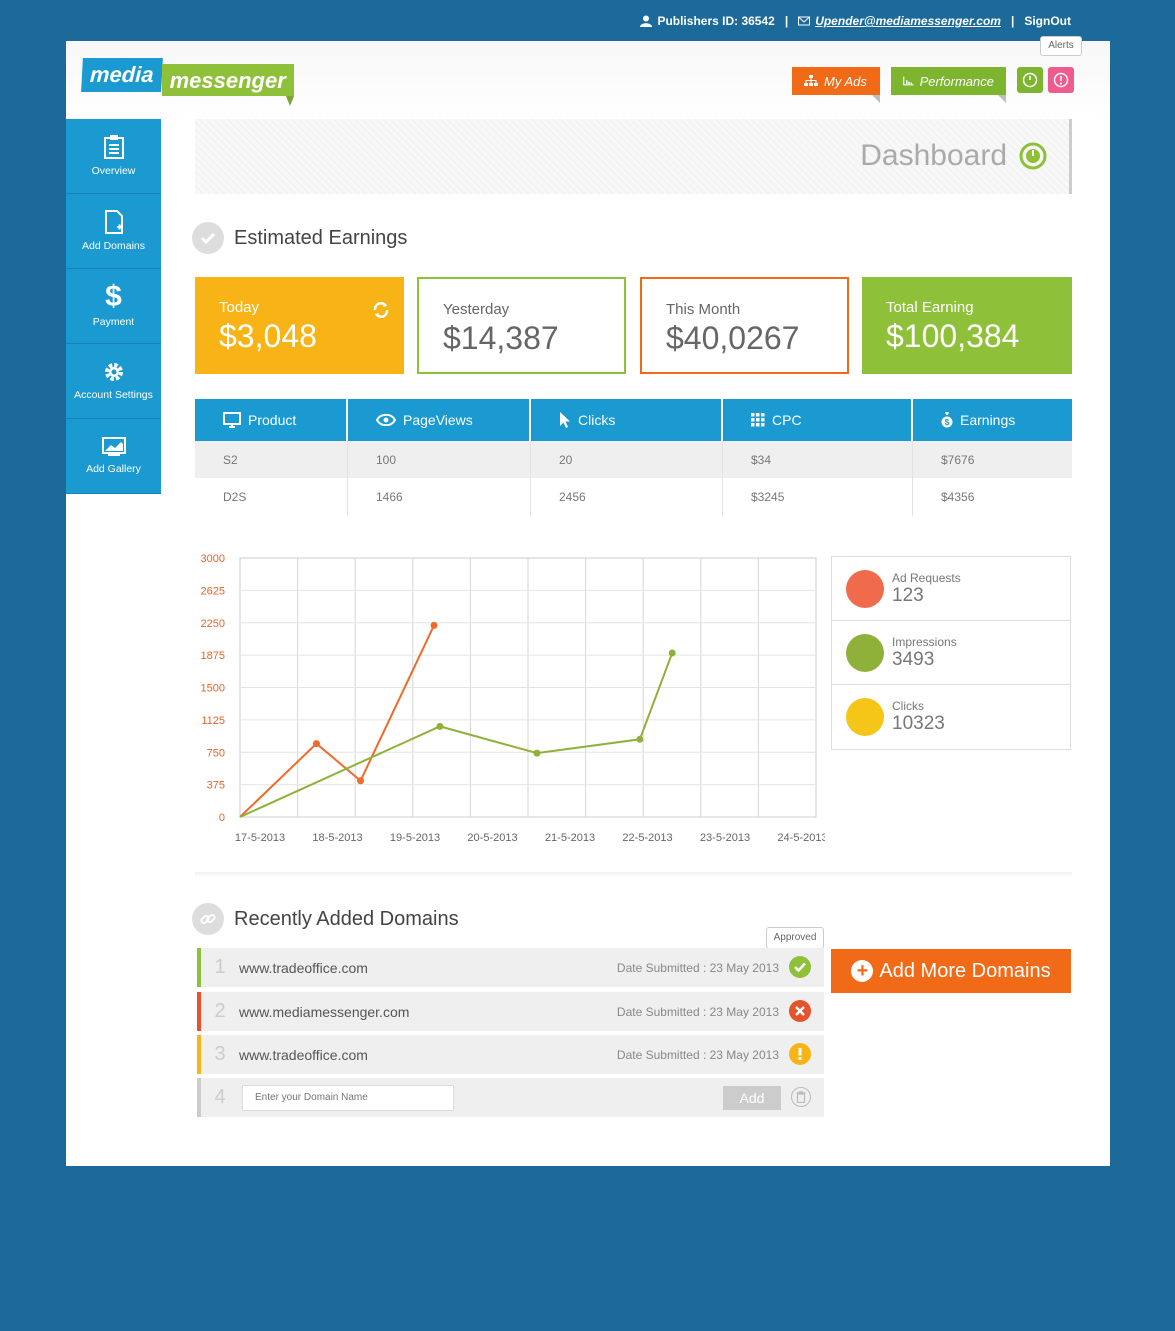 The width and height of the screenshot is (1175, 1331). What do you see at coordinates (260, 838) in the screenshot?
I see `x-tick-label: 17-5-2013` at bounding box center [260, 838].